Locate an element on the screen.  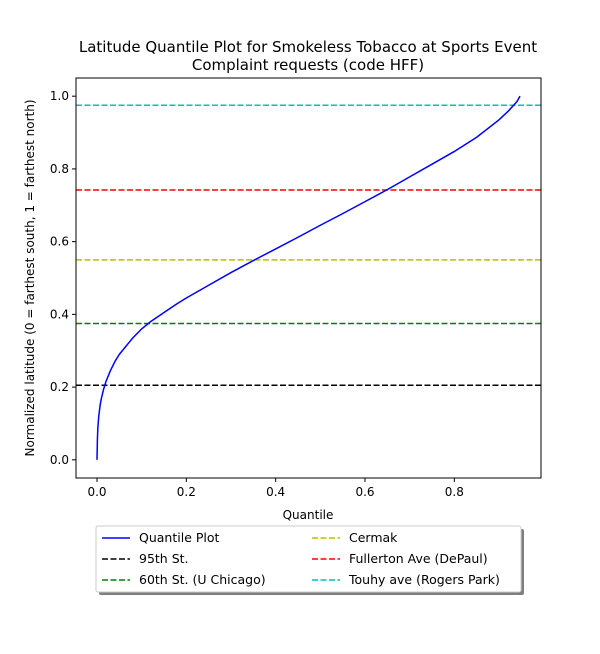
legend-label: 95th St. is located at coordinates (164, 558).